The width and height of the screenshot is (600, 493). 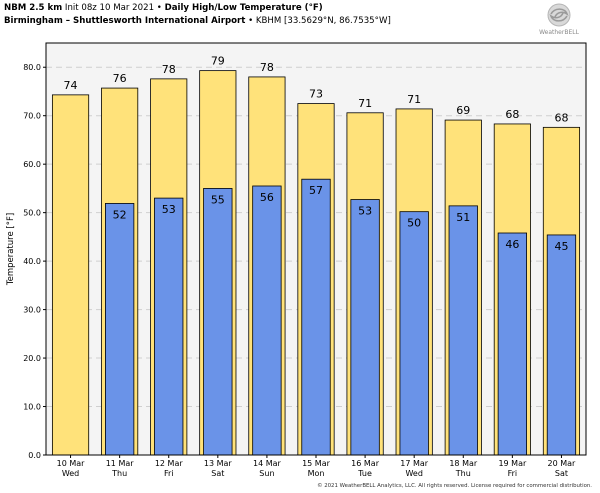 What do you see at coordinates (267, 197) in the screenshot?
I see `low-temp-label: 56` at bounding box center [267, 197].